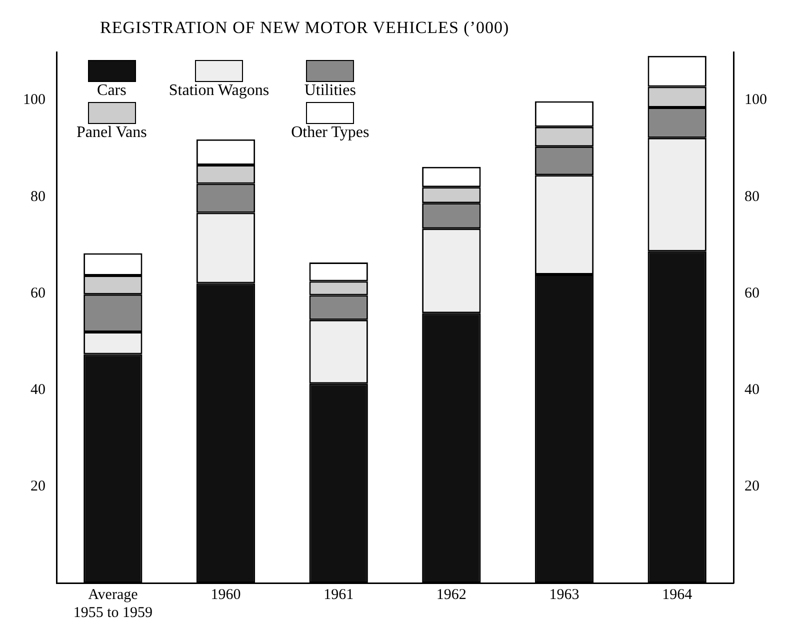 This screenshot has height=631, width=794. I want to click on x-tick-label: 1963, so click(564, 594).